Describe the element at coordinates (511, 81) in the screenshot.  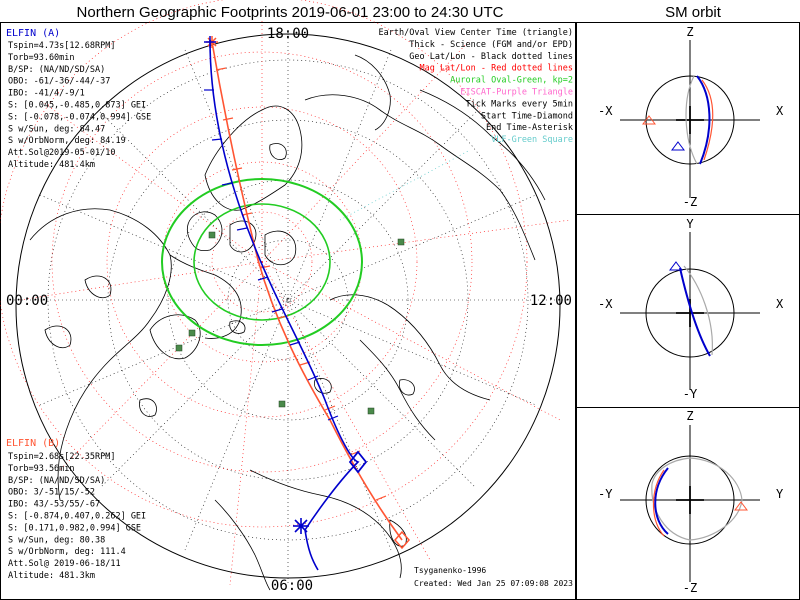
I see `legend-item: Auroral Oval-Green, kp=2` at that location.